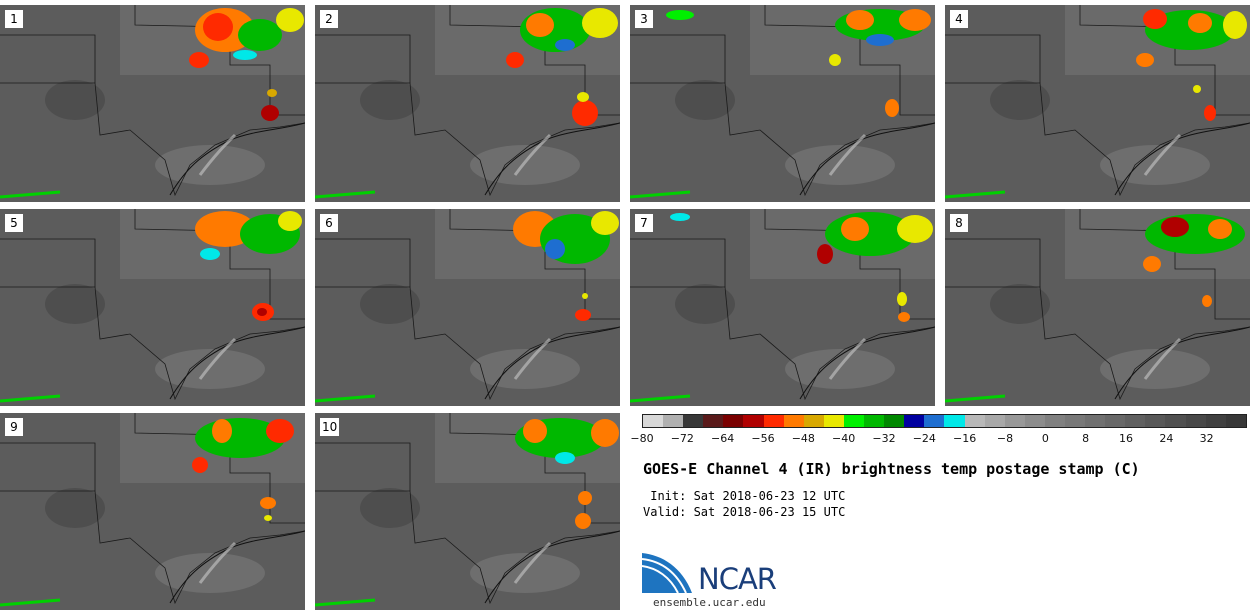 Image resolution: width=1260 pixels, height=610 pixels. I want to click on panel-number: 3, so click(644, 19).